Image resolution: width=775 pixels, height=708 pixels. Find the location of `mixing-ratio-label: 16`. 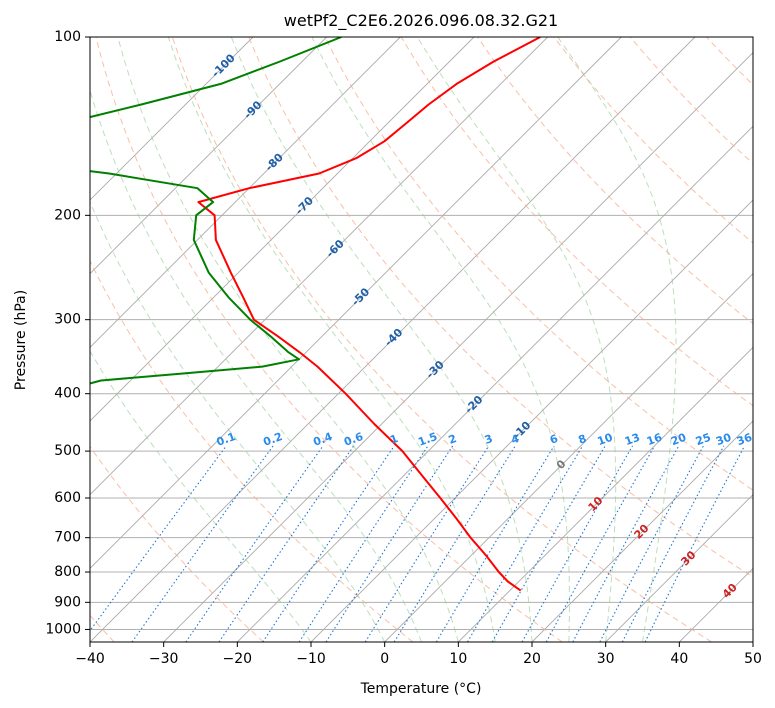

mixing-ratio-label: 16 is located at coordinates (654, 440).